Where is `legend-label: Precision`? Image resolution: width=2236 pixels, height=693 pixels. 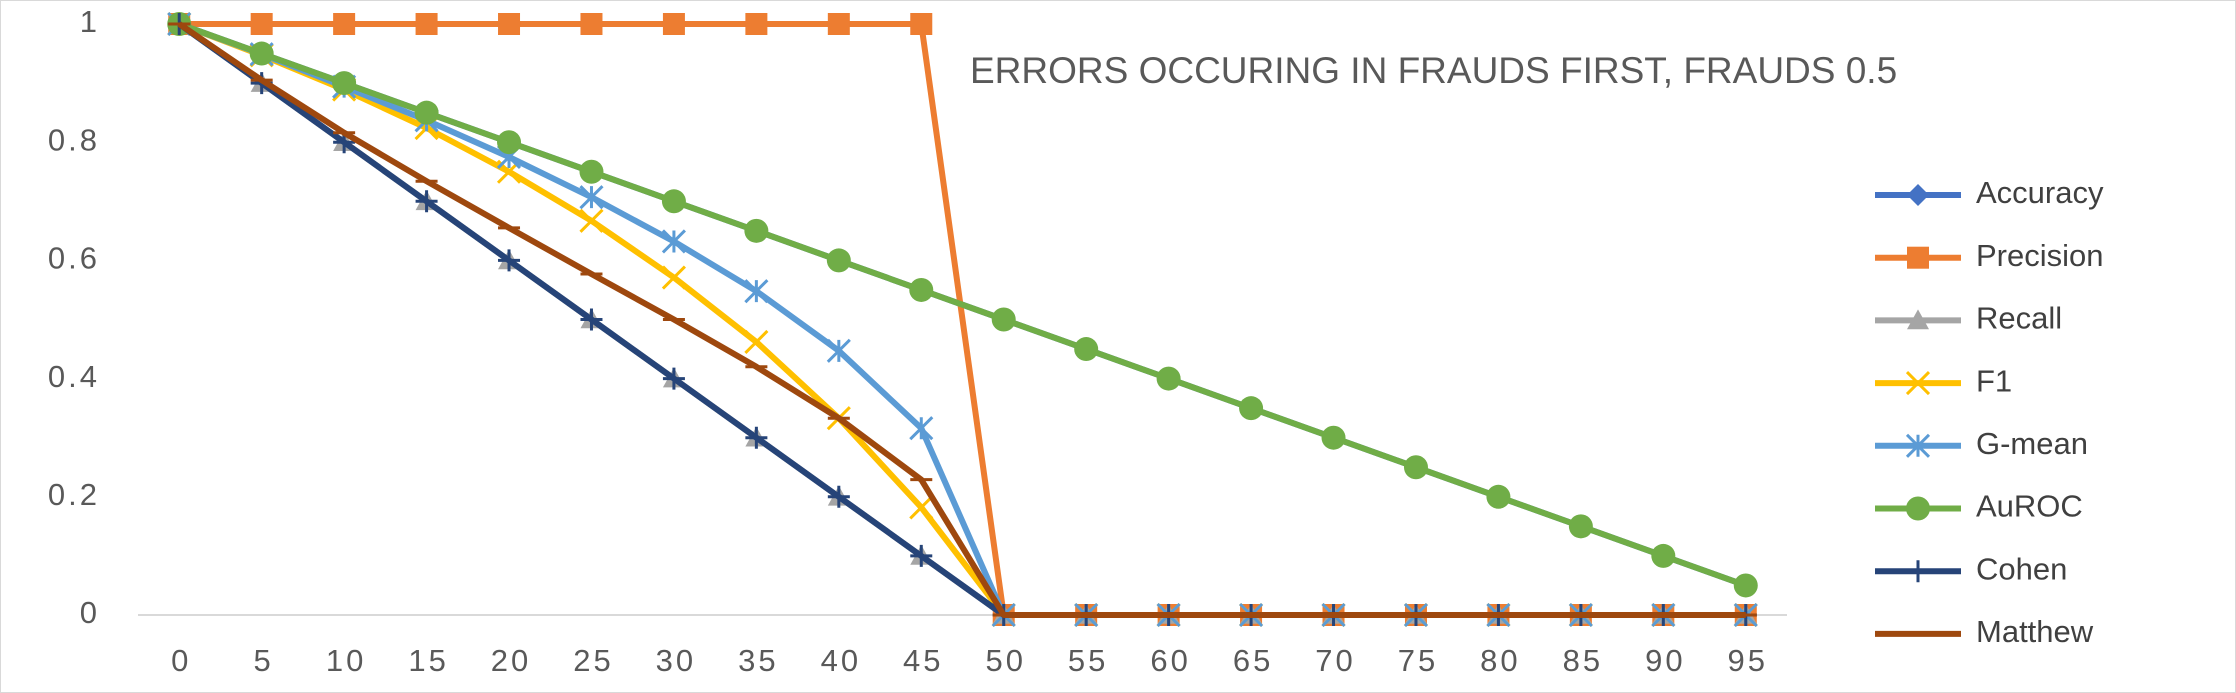 legend-label: Precision is located at coordinates (2040, 255).